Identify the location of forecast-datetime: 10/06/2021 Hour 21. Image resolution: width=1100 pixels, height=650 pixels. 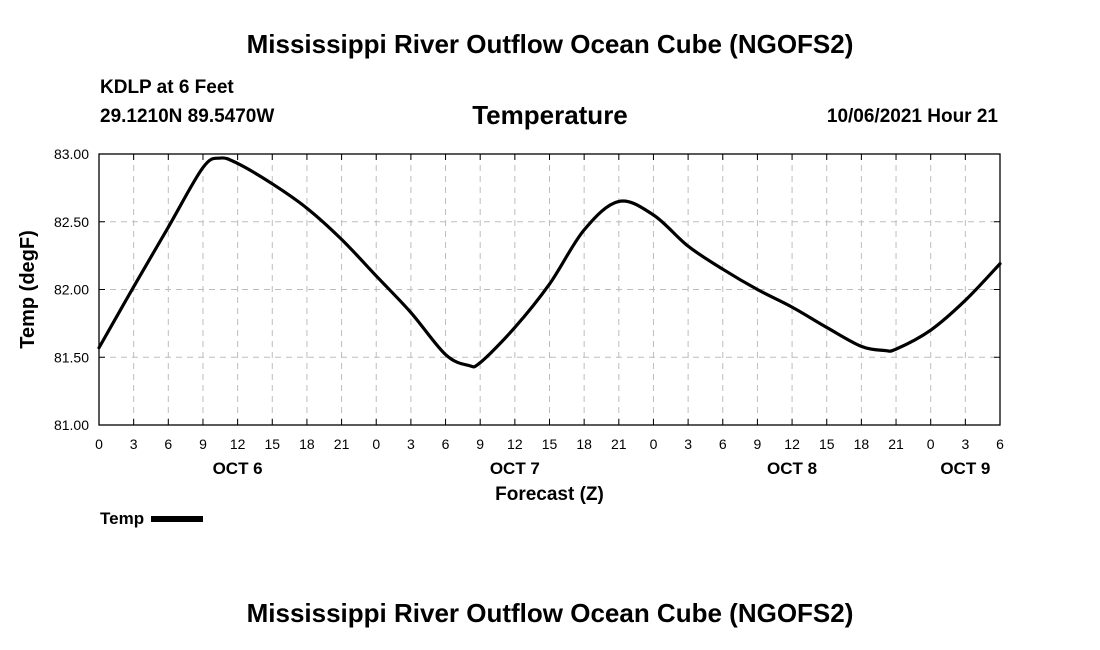
(912, 116).